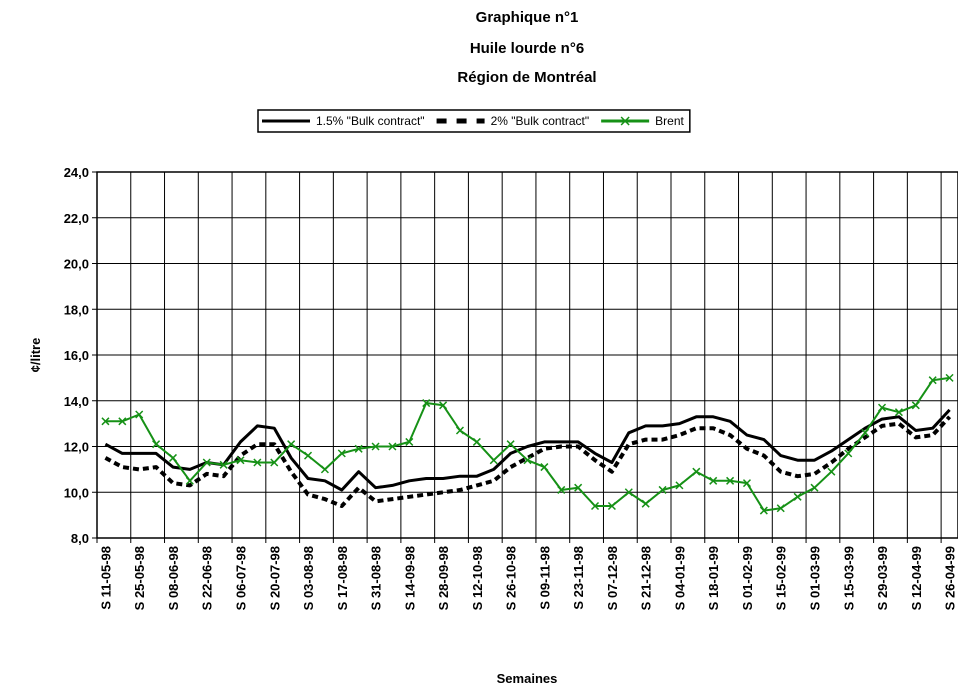 Image resolution: width=958 pixels, height=693 pixels. I want to click on x-tick-label: S 01-03-99, so click(815, 578).